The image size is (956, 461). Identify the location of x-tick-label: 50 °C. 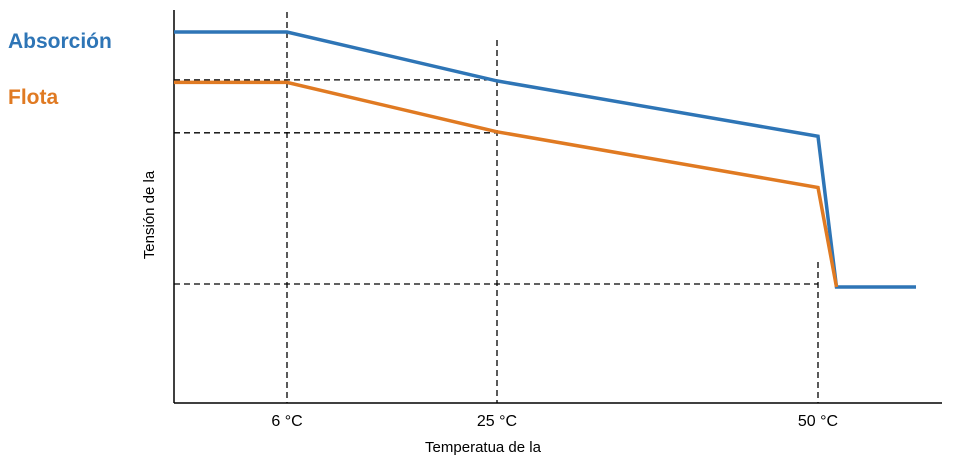
(818, 421).